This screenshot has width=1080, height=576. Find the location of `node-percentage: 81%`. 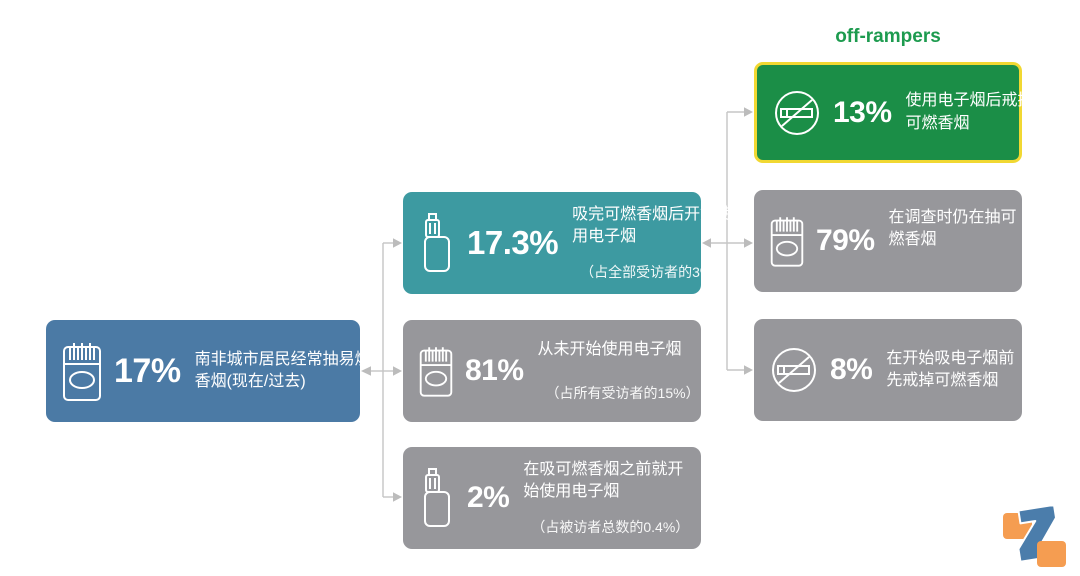

node-percentage: 81% is located at coordinates (494, 370).